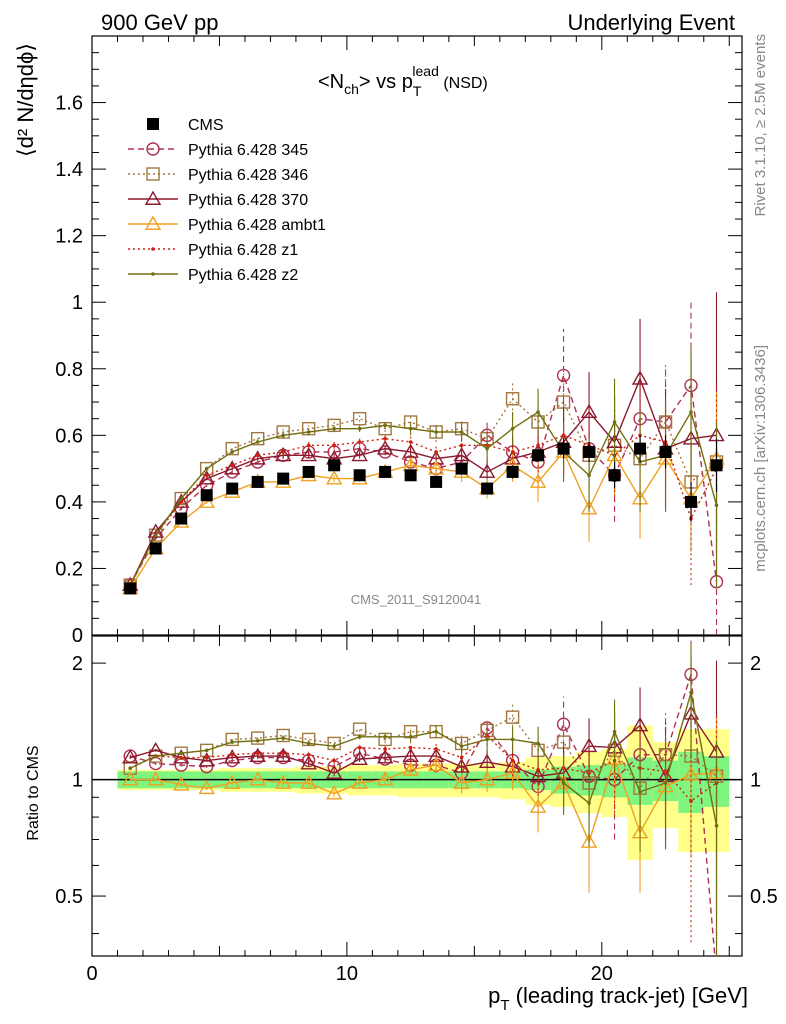 This screenshot has height=1024, width=786. What do you see at coordinates (77, 781) in the screenshot?
I see `ratio-y-tick-label: 1` at bounding box center [77, 781].